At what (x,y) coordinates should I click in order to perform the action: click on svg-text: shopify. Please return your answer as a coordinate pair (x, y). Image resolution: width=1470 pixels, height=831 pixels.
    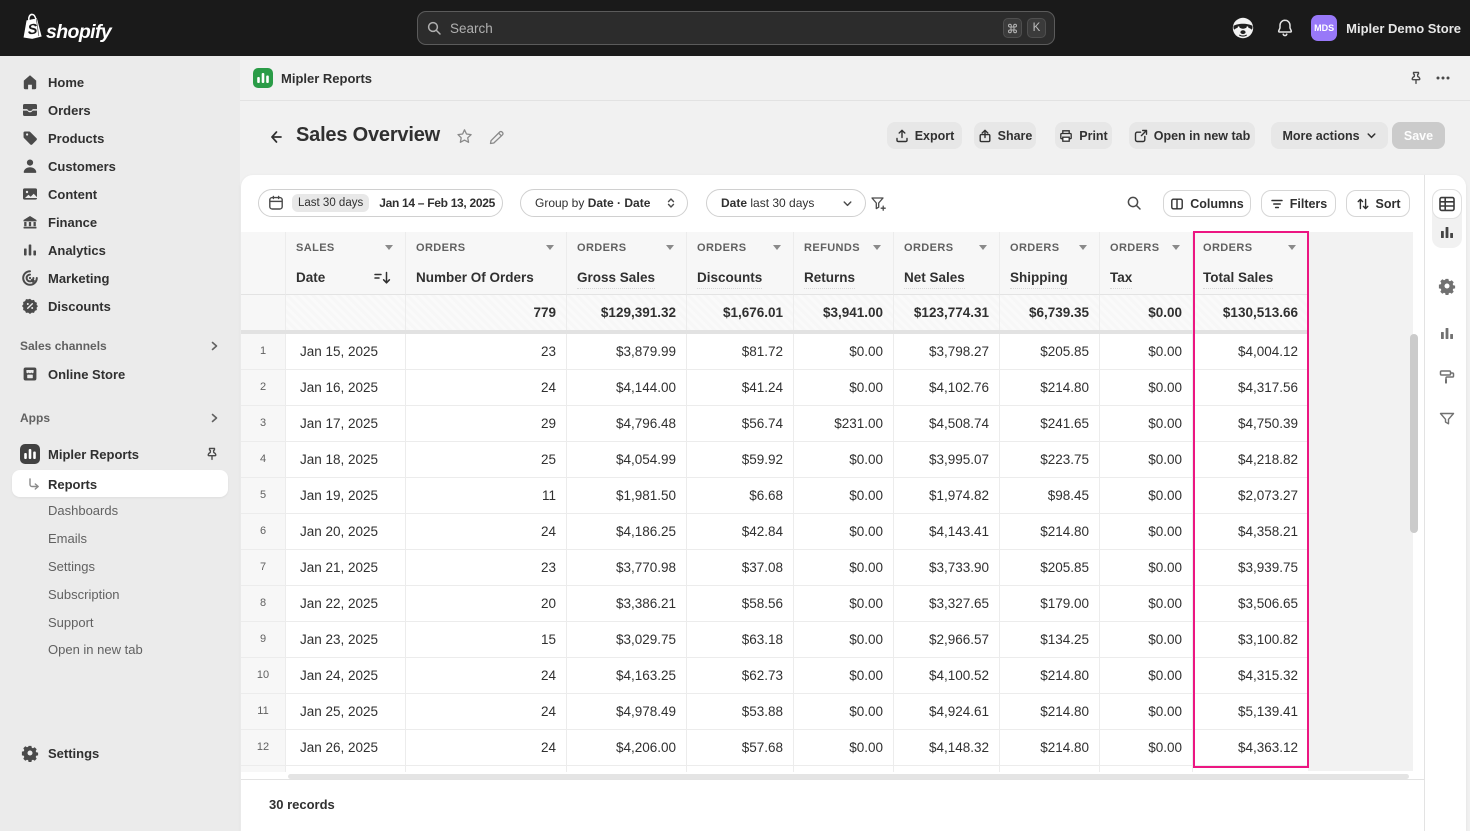
    Looking at the image, I should click on (79, 32).